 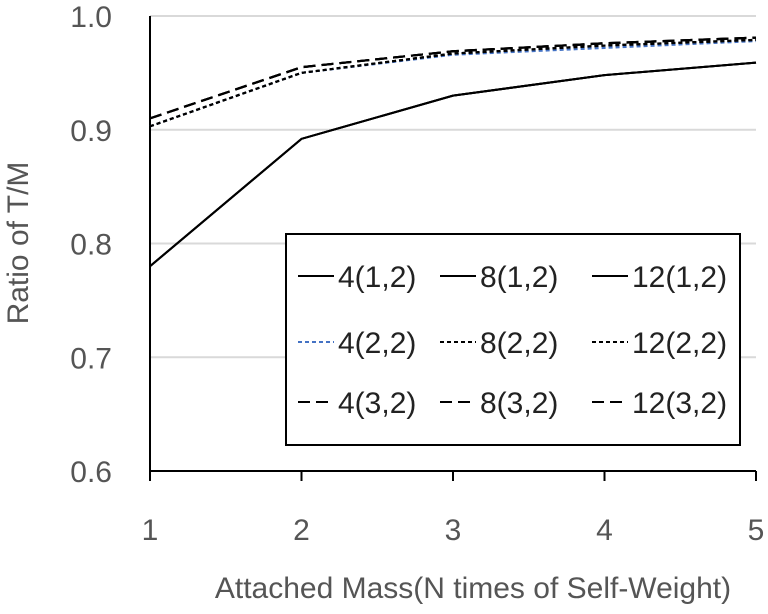 What do you see at coordinates (18, 243) in the screenshot?
I see `y-axis-title: Ratio of T/M` at bounding box center [18, 243].